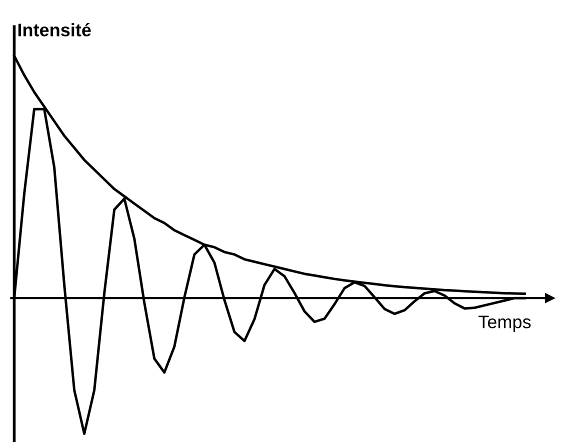 This screenshot has height=445, width=561. Describe the element at coordinates (504, 324) in the screenshot. I see `x-axis-title: Temps` at that location.